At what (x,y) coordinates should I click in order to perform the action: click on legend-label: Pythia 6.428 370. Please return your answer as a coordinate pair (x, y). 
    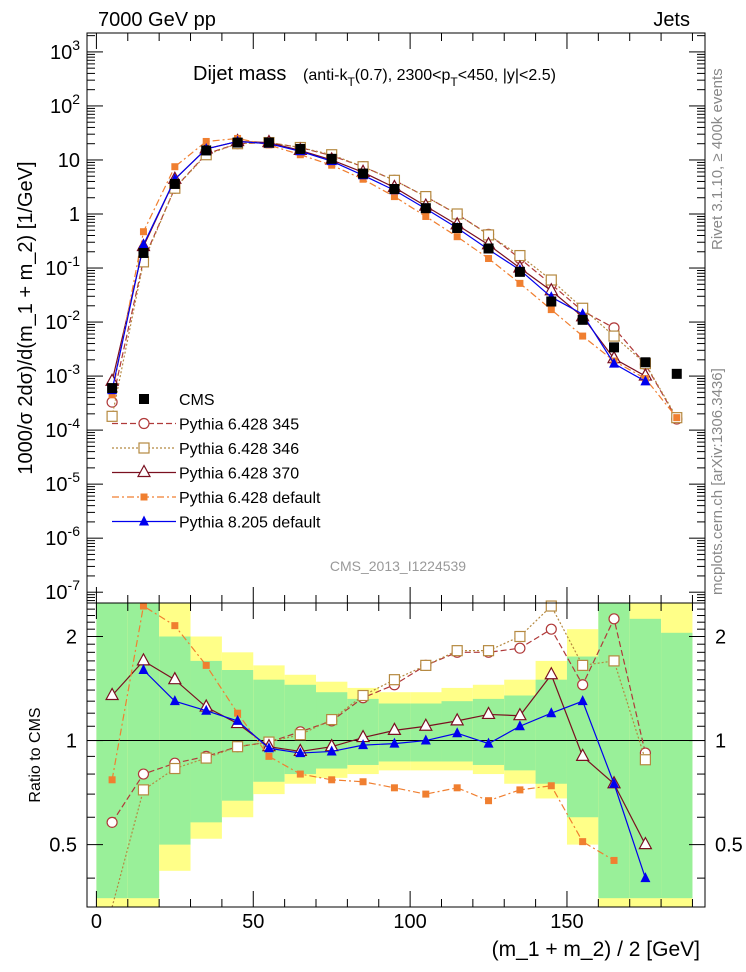
    Looking at the image, I should click on (239, 474).